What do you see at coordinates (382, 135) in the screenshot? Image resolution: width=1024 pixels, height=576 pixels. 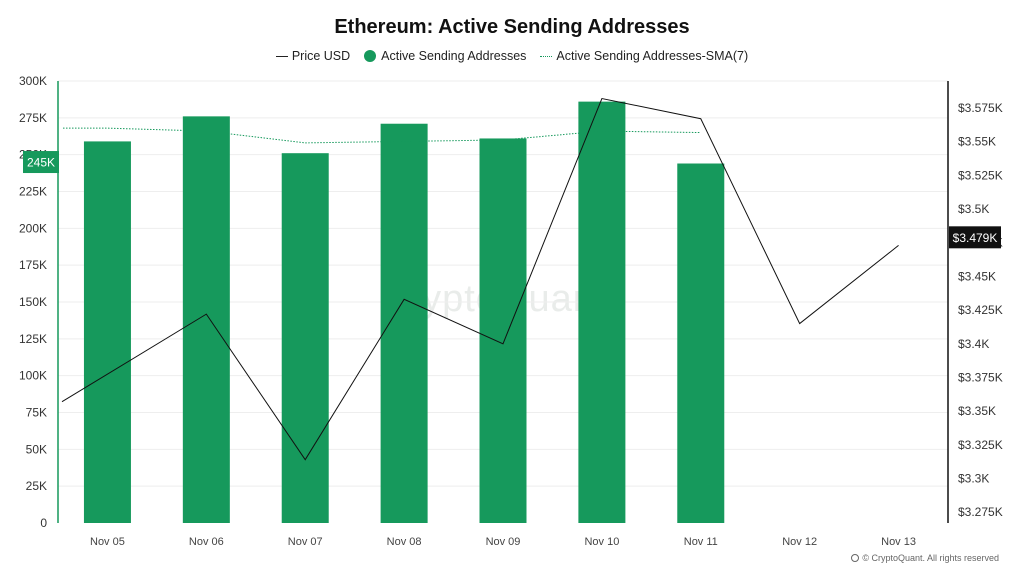 I see `sma-line` at bounding box center [382, 135].